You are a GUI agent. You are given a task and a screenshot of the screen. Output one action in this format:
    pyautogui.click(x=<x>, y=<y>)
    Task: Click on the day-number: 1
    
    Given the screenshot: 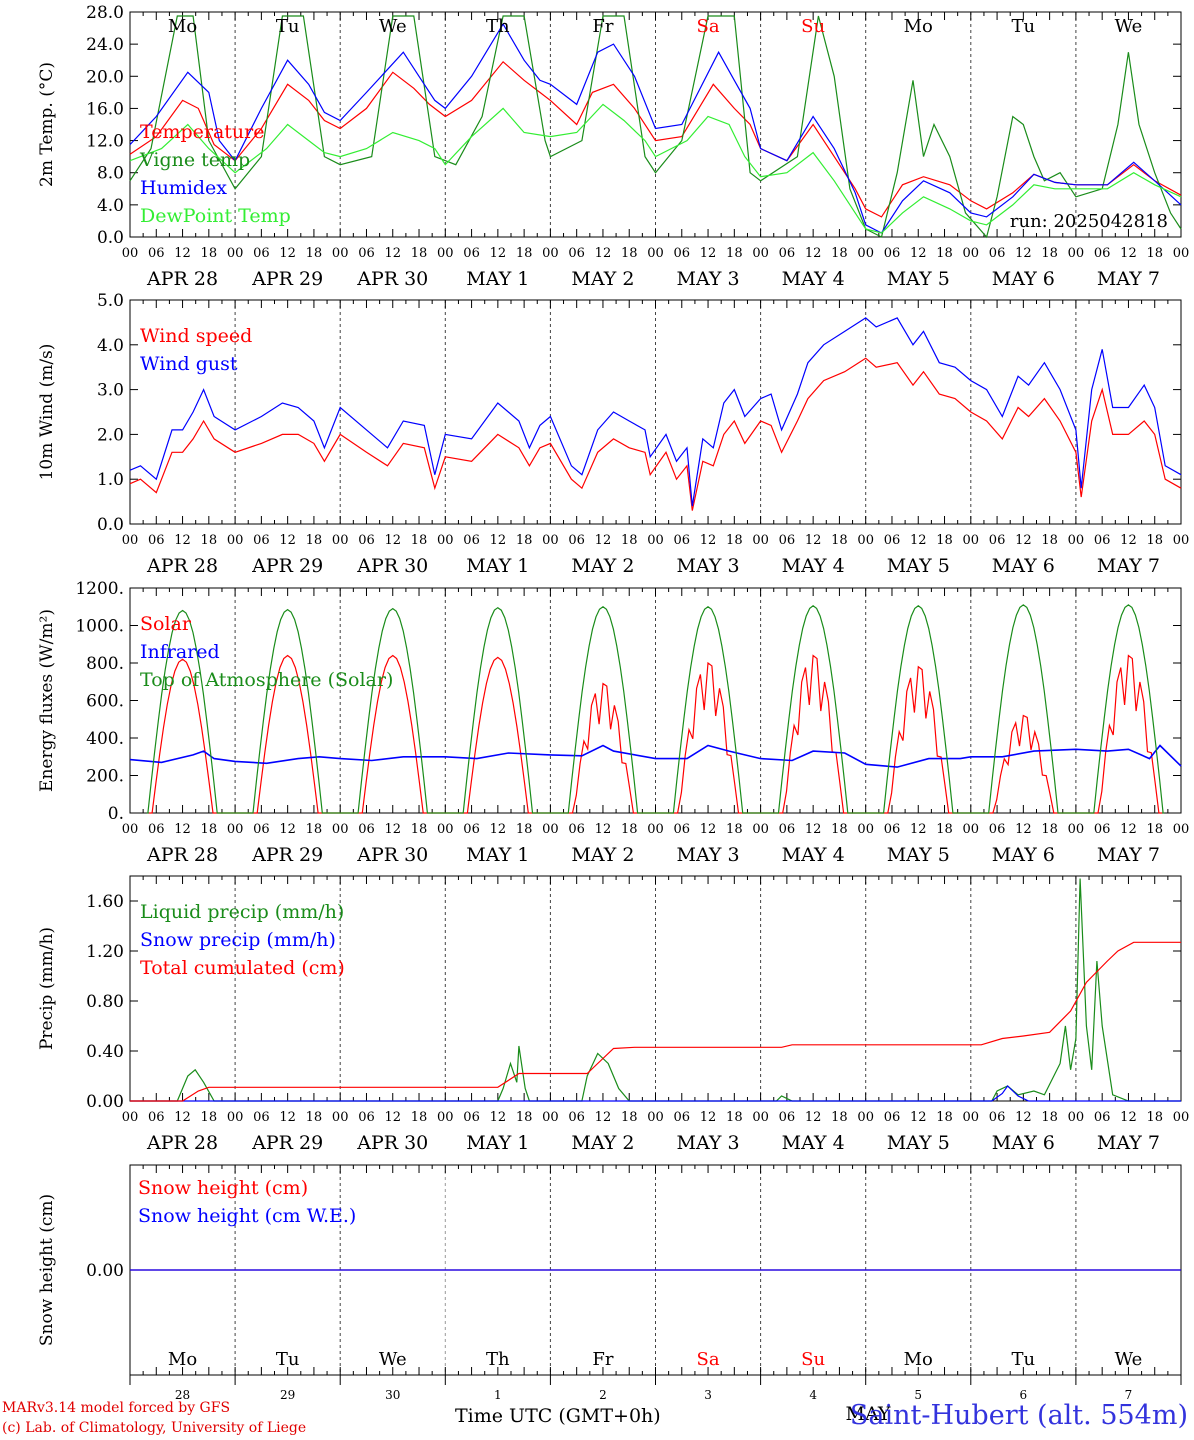 What is the action you would take?
    pyautogui.click(x=498, y=1395)
    